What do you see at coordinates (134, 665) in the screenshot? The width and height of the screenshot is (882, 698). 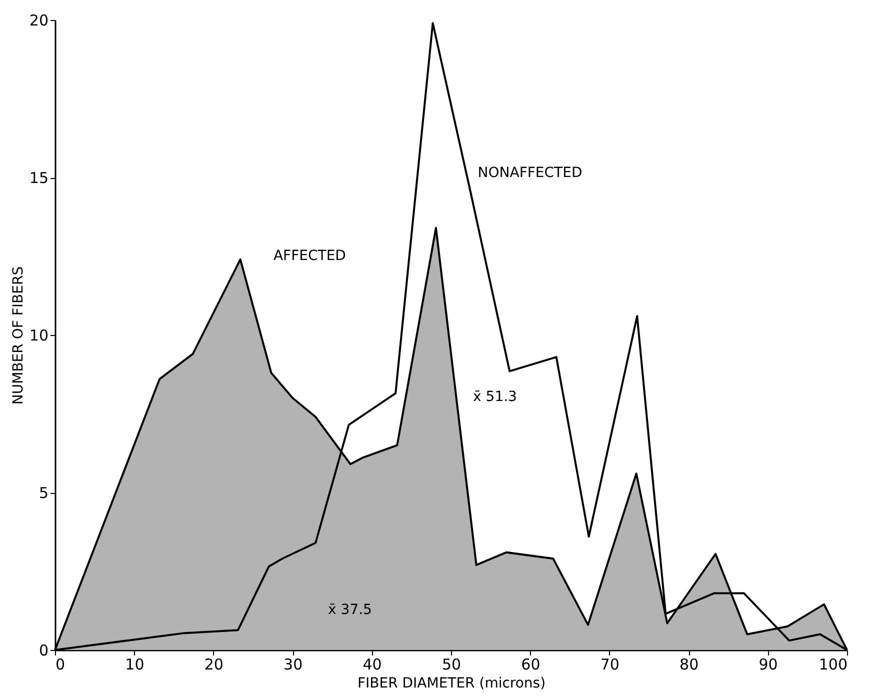 I see `x-tick-label: 10` at bounding box center [134, 665].